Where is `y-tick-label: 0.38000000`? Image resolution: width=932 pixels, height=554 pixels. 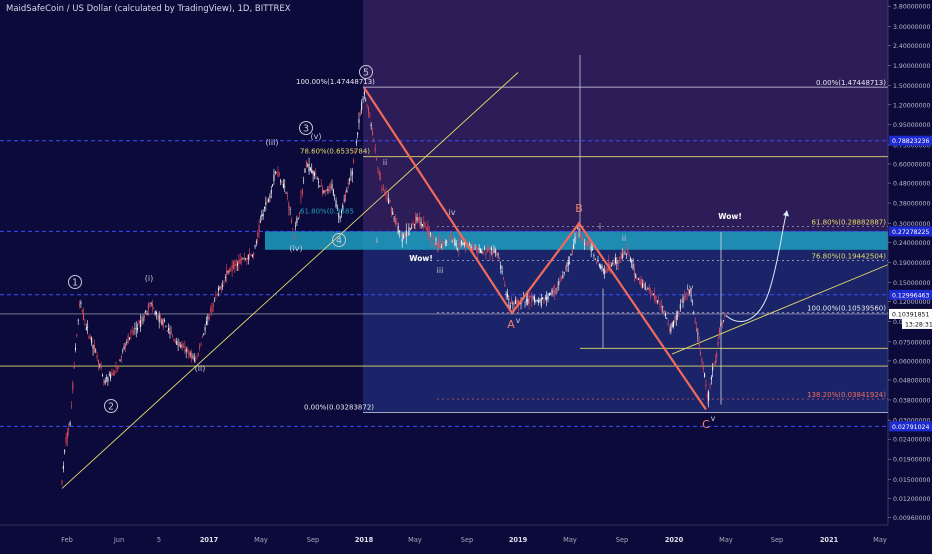 y-tick-label: 0.38000000 is located at coordinates (911, 204).